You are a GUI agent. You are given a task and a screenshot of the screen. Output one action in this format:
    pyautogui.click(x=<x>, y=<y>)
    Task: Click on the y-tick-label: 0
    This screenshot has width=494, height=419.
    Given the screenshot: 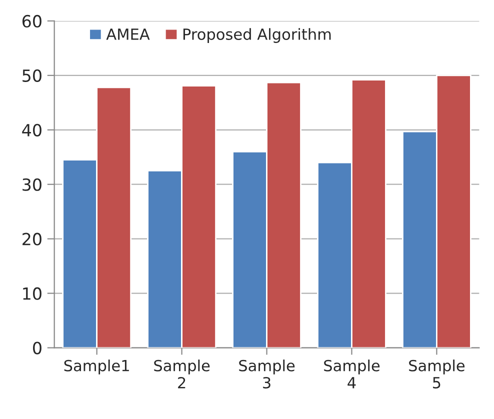 What is the action you would take?
    pyautogui.click(x=37, y=348)
    